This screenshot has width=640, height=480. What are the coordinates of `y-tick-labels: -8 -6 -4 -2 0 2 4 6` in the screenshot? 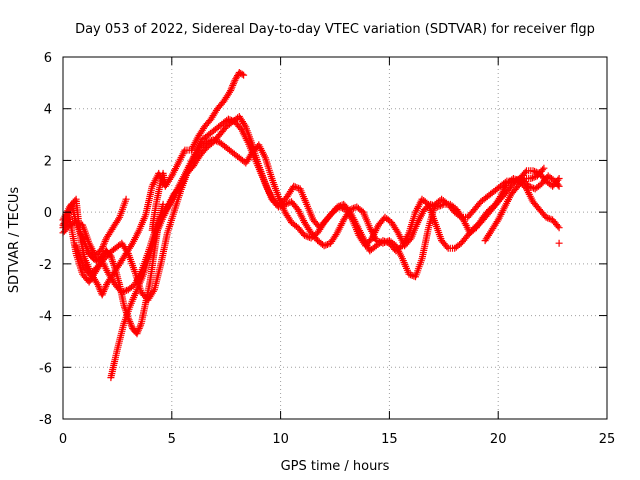 It's located at (45, 239).